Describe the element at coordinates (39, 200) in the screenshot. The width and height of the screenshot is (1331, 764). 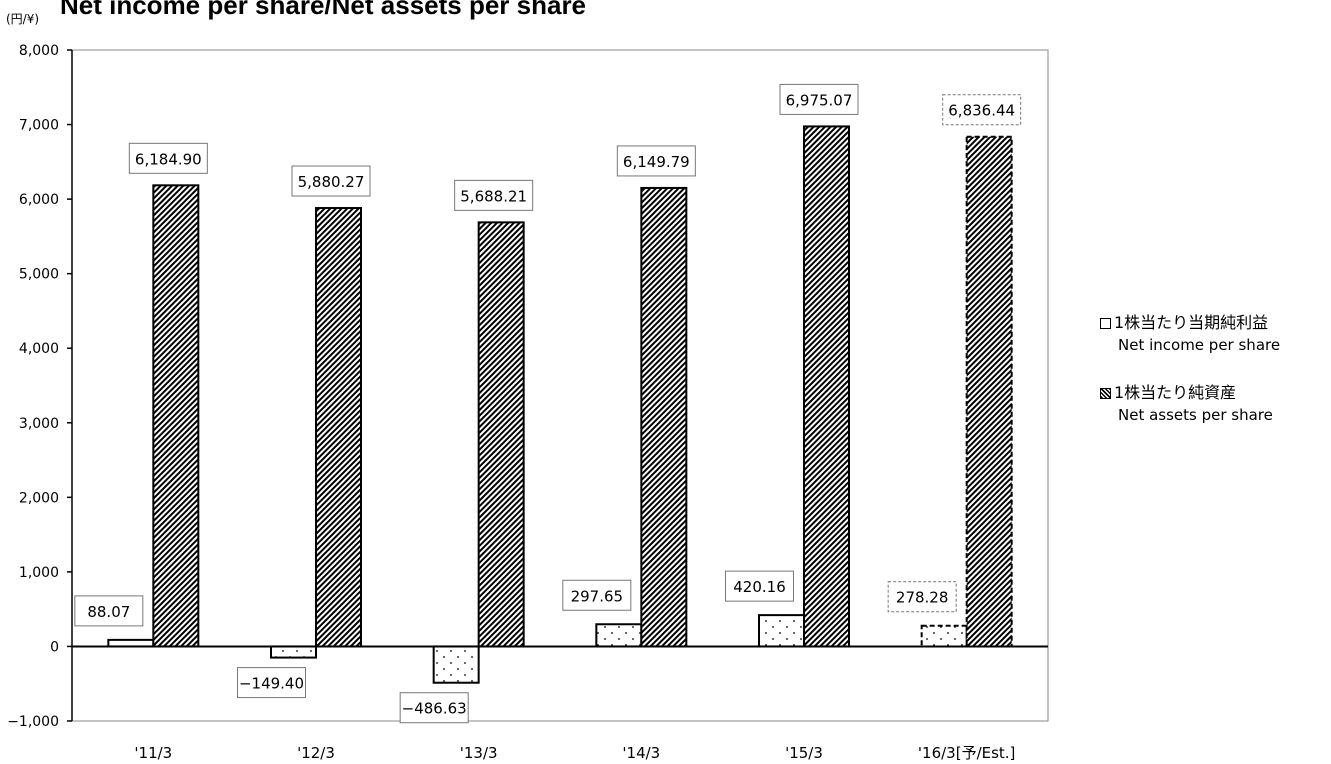
I see `y-tick-label: 6,000` at that location.